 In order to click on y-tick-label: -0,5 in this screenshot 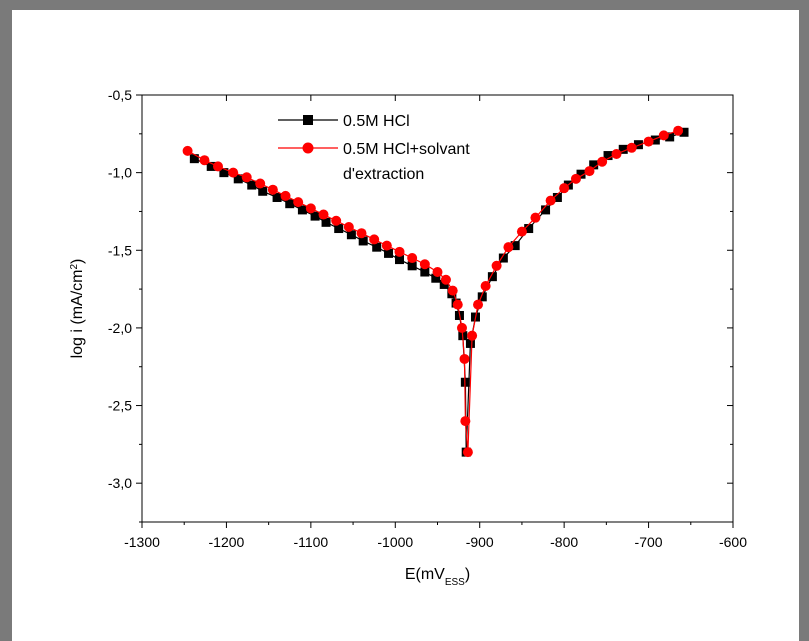, I will do `click(120, 95)`.